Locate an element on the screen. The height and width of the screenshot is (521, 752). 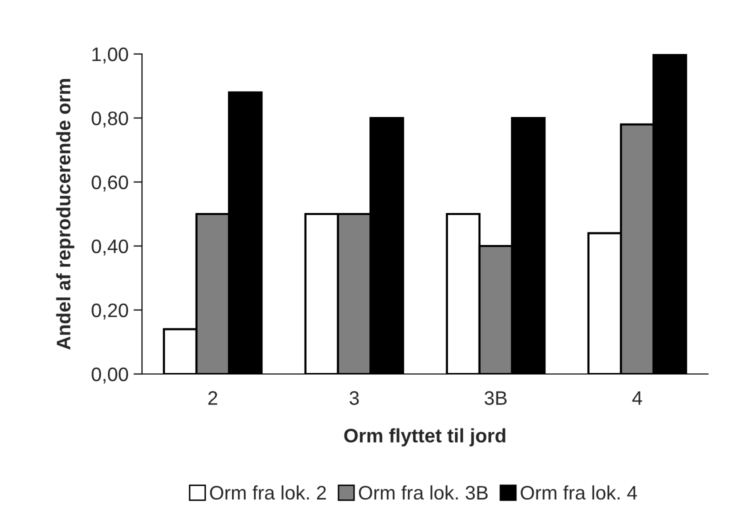
x-axis-title: Orm flyttet til jord is located at coordinates (425, 437).